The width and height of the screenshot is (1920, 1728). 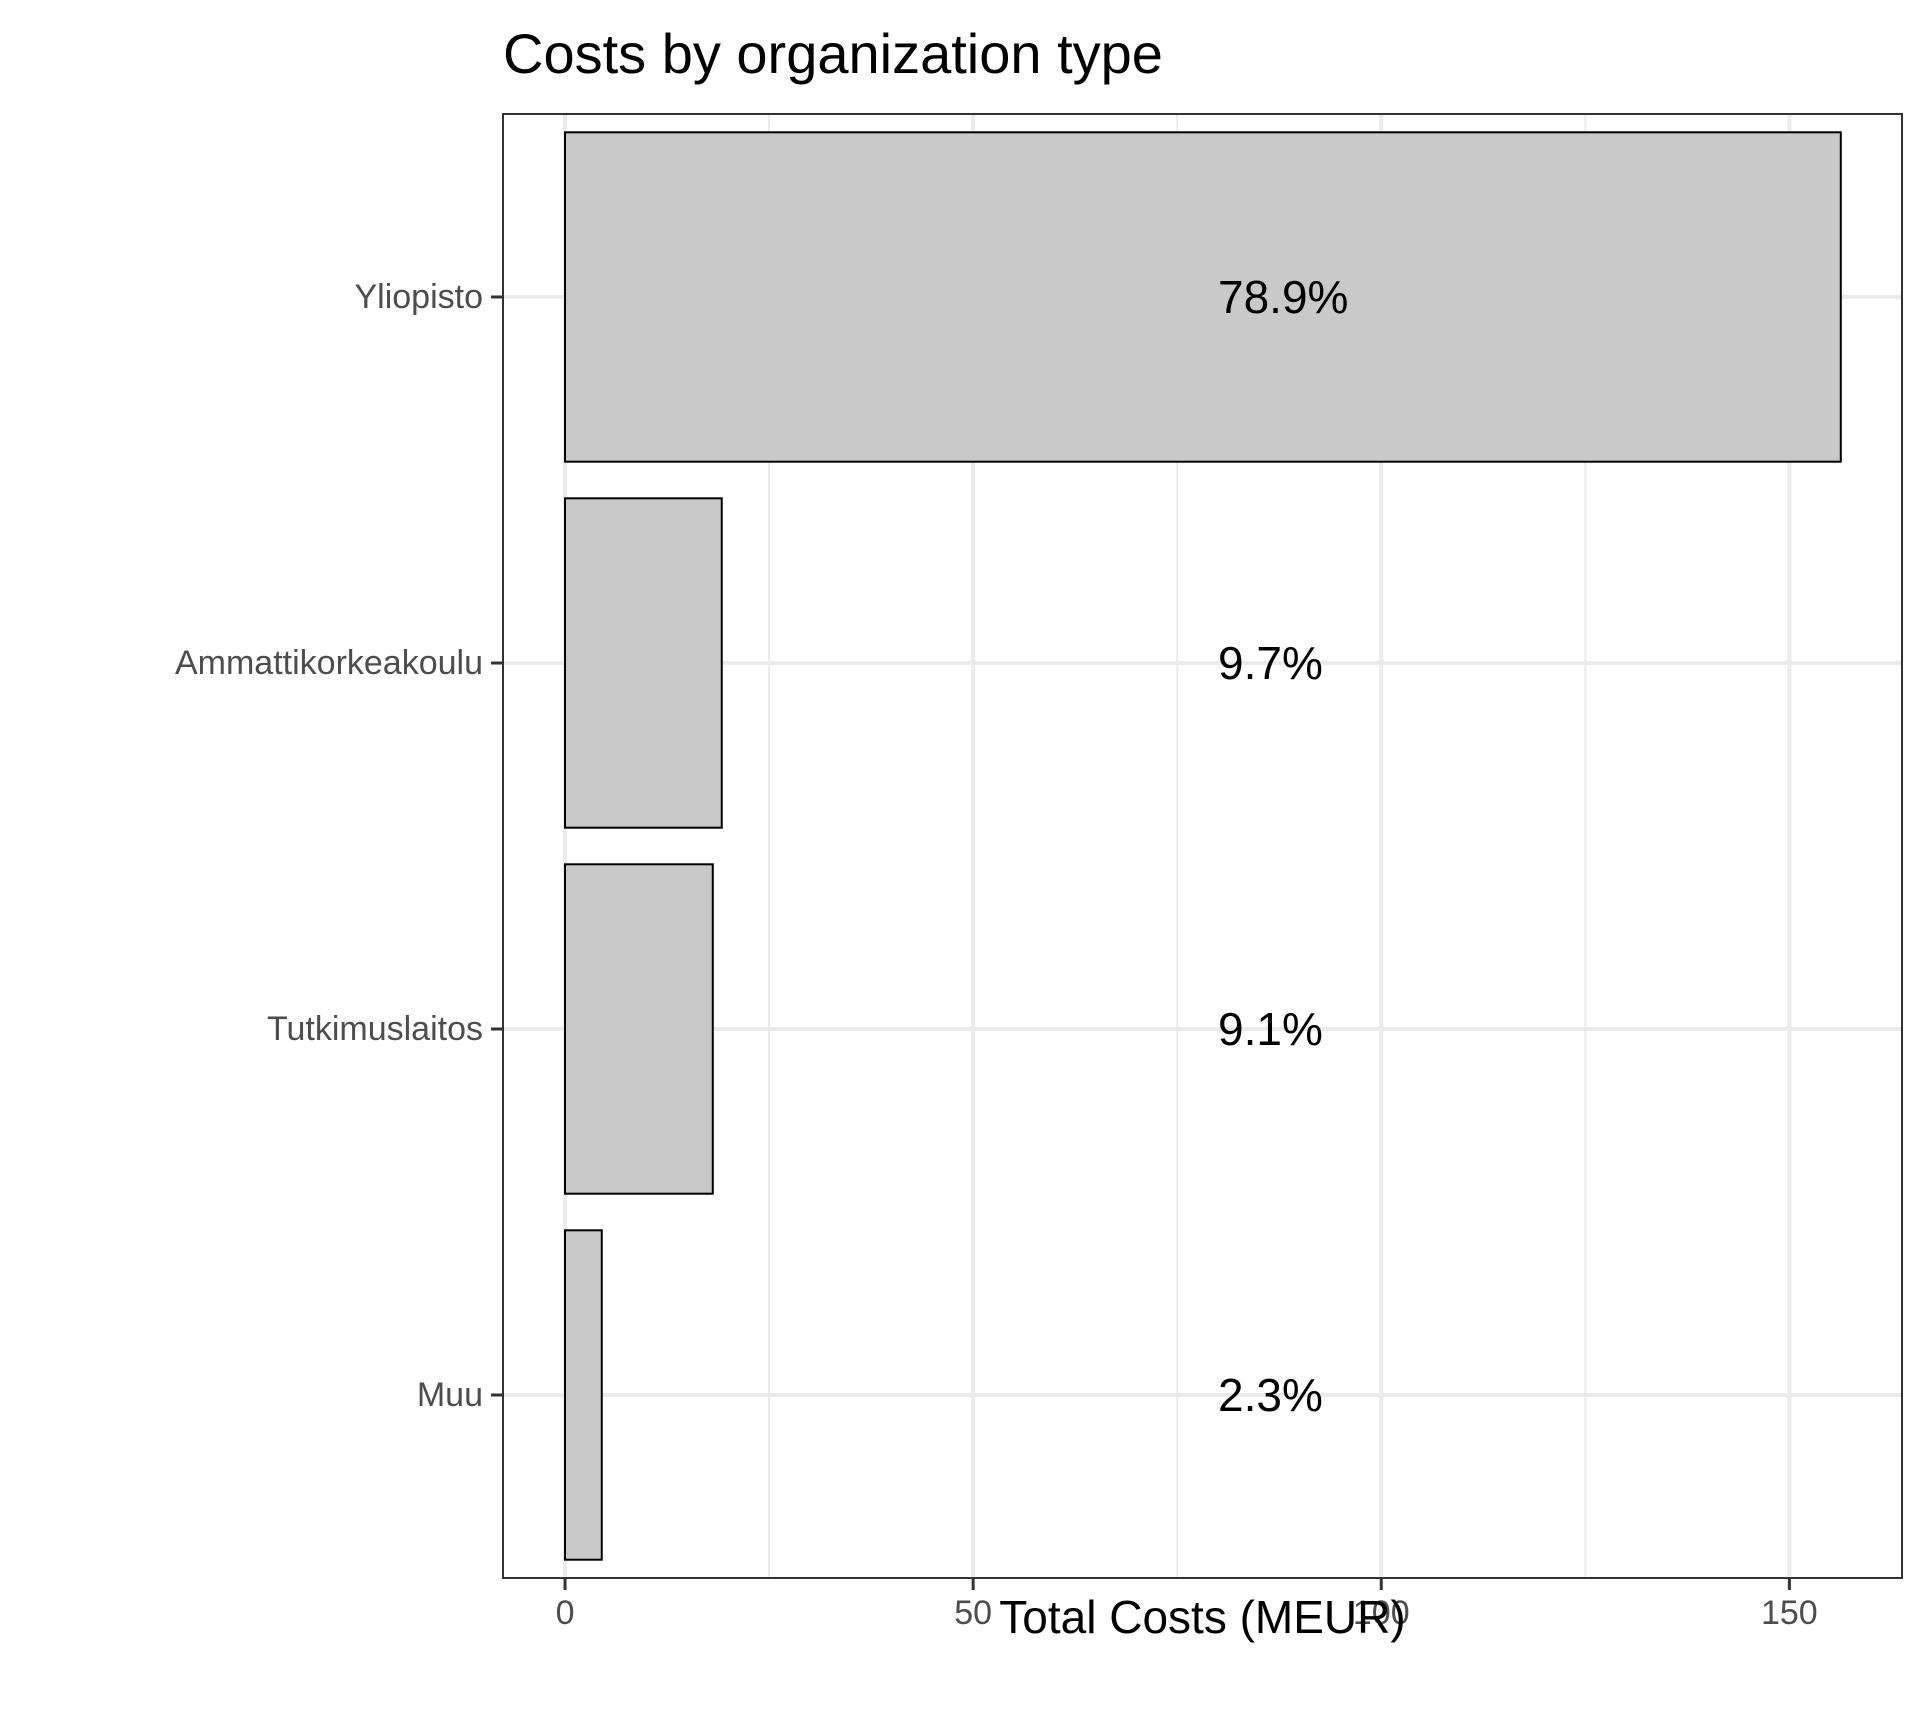 What do you see at coordinates (1283, 297) in the screenshot?
I see `data-label: 78.9%` at bounding box center [1283, 297].